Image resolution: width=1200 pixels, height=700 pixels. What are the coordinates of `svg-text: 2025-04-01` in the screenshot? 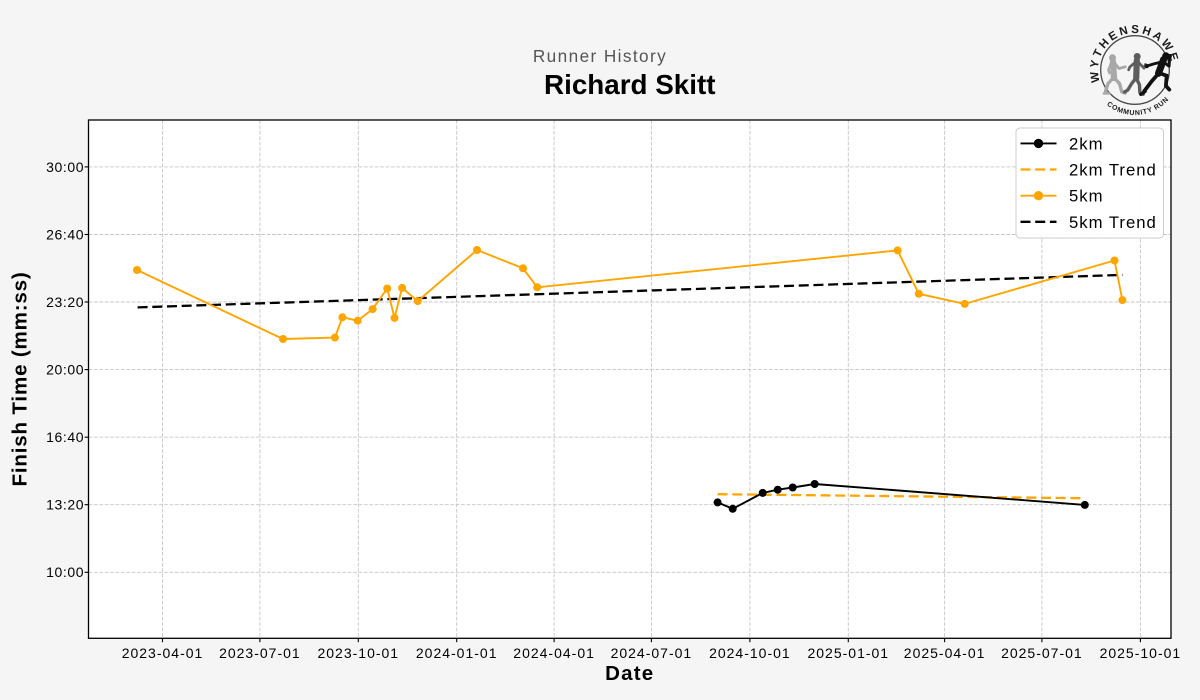 It's located at (945, 653).